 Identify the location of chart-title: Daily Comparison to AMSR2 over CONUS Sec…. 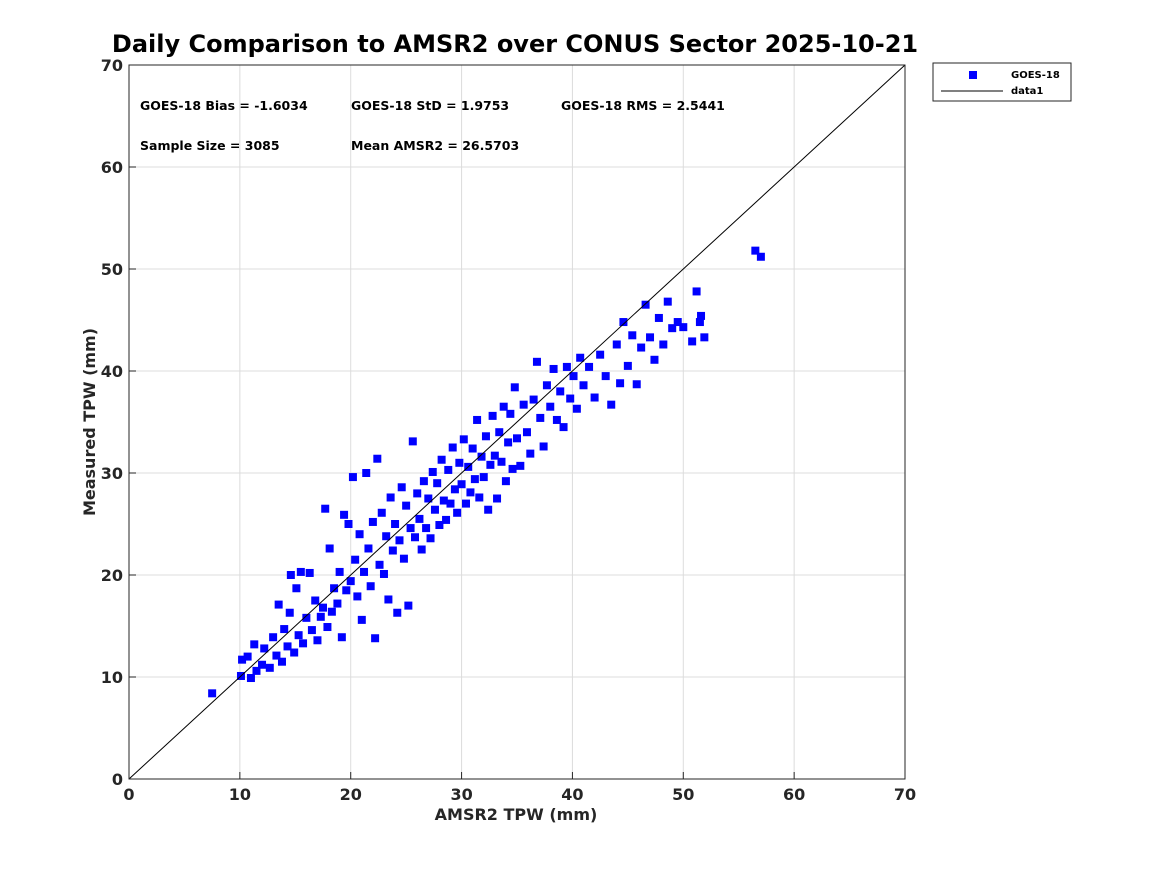
(515, 44).